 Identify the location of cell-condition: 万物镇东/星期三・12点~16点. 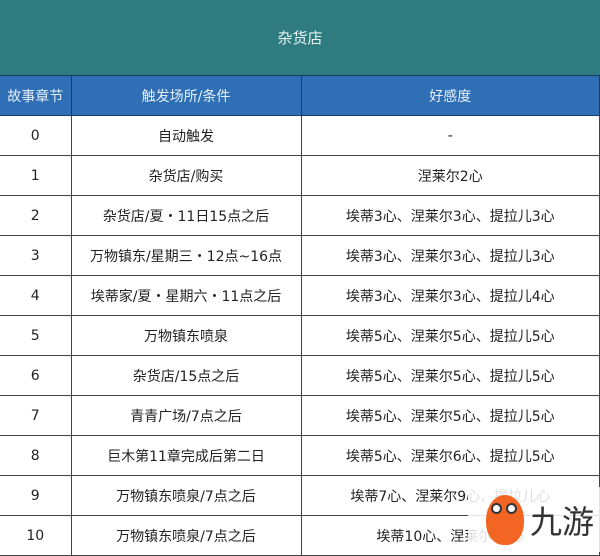
(186, 255).